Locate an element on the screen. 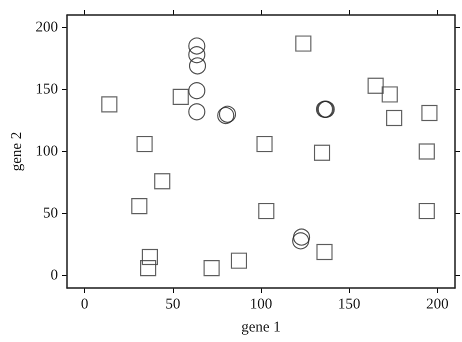 The width and height of the screenshot is (462, 342). y-tick-label: 50 is located at coordinates (50, 214).